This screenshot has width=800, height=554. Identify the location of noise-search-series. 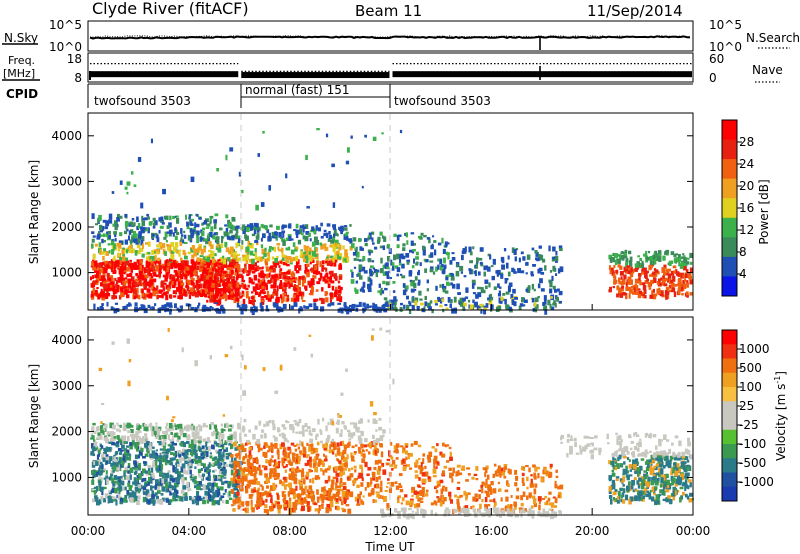
(390, 36).